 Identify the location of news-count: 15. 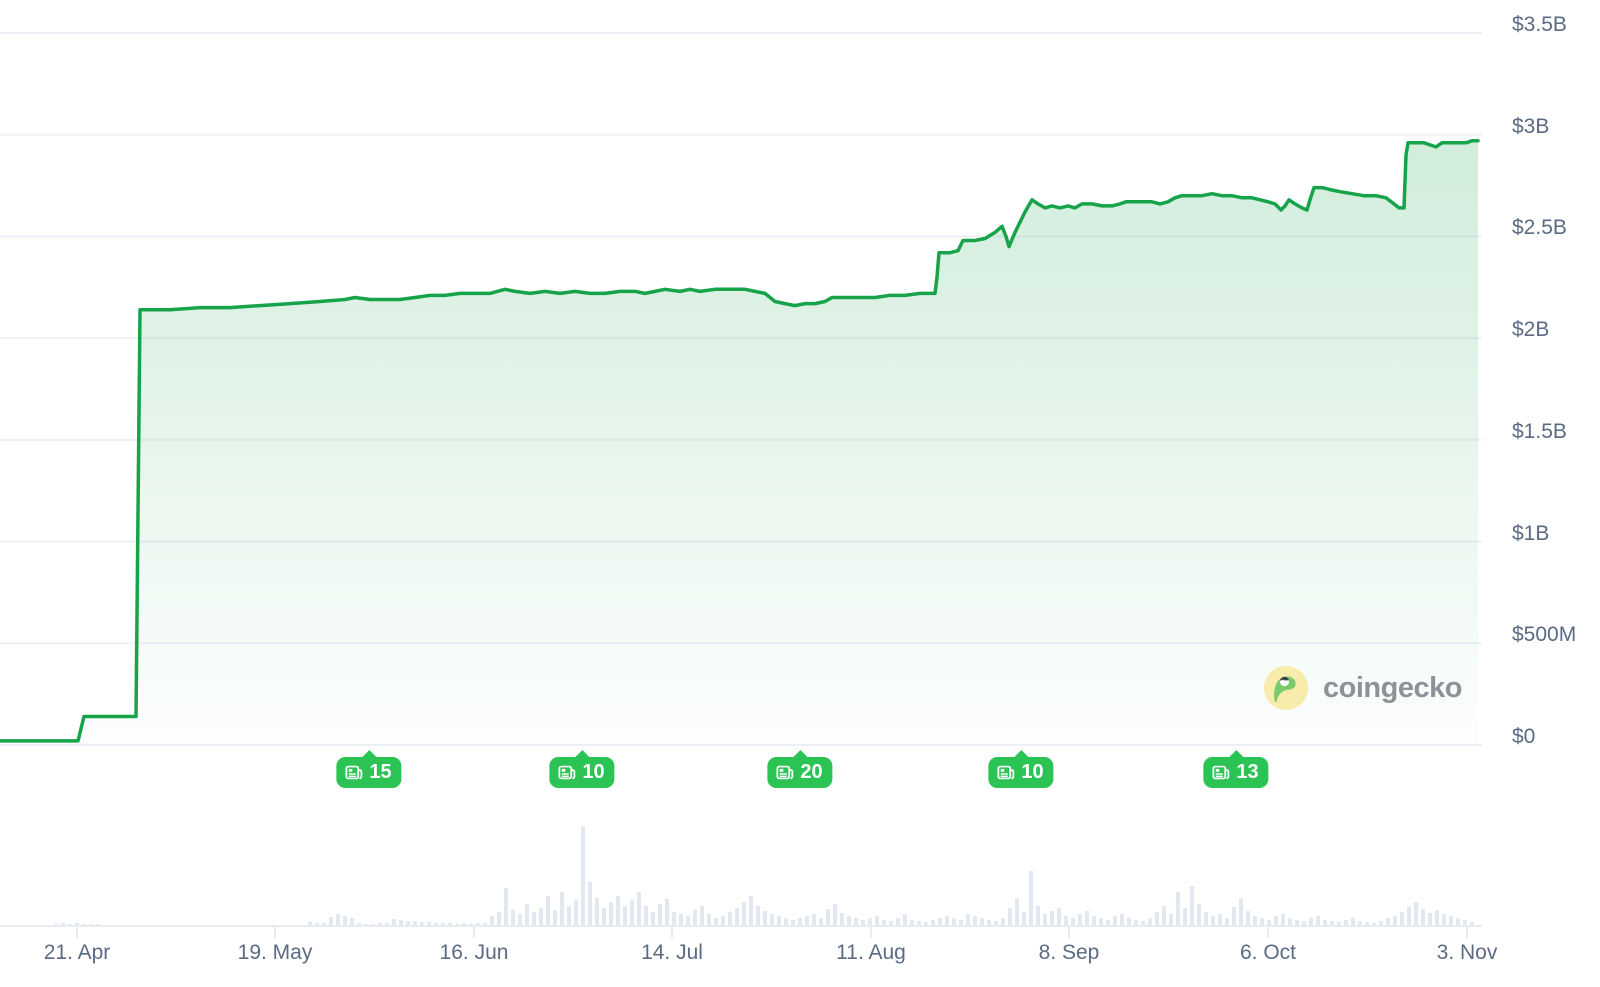
(380, 772).